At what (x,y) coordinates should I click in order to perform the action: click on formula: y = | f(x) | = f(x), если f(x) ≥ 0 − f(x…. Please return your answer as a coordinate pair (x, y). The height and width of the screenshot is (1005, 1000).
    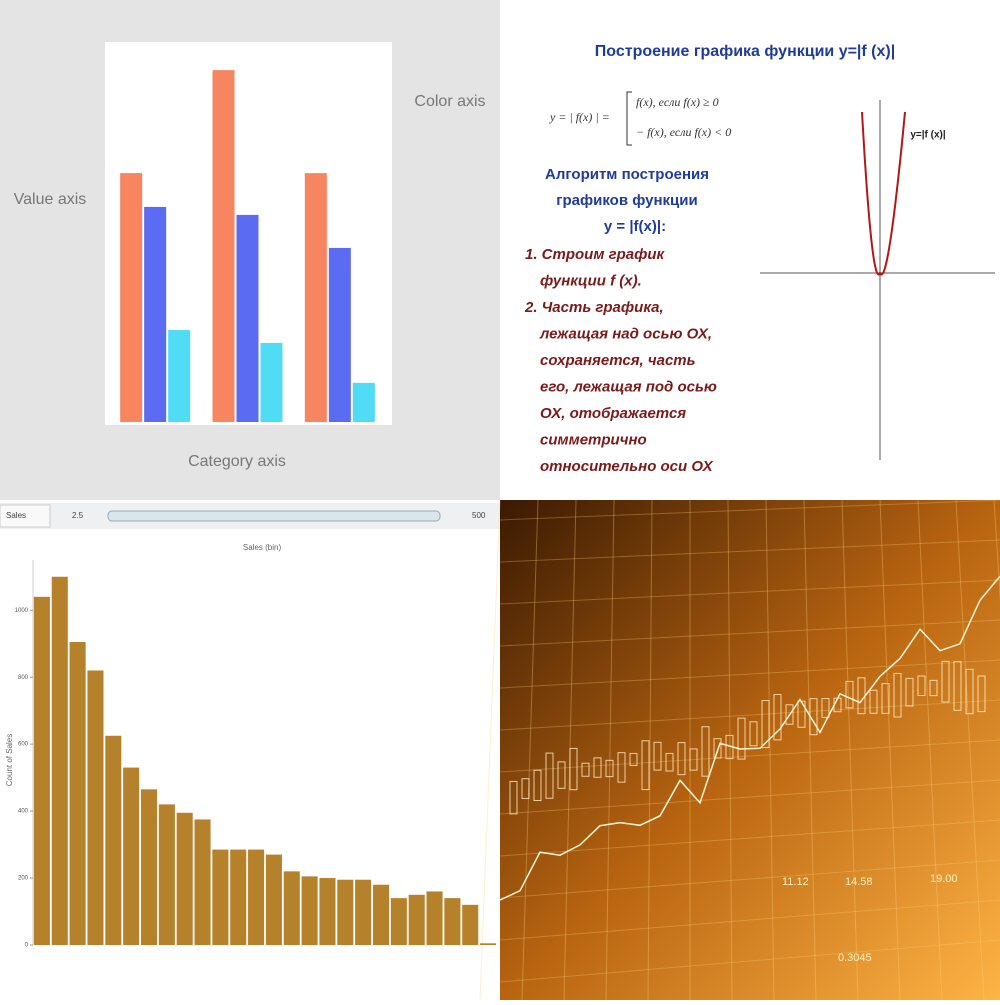
    Looking at the image, I should click on (640, 118).